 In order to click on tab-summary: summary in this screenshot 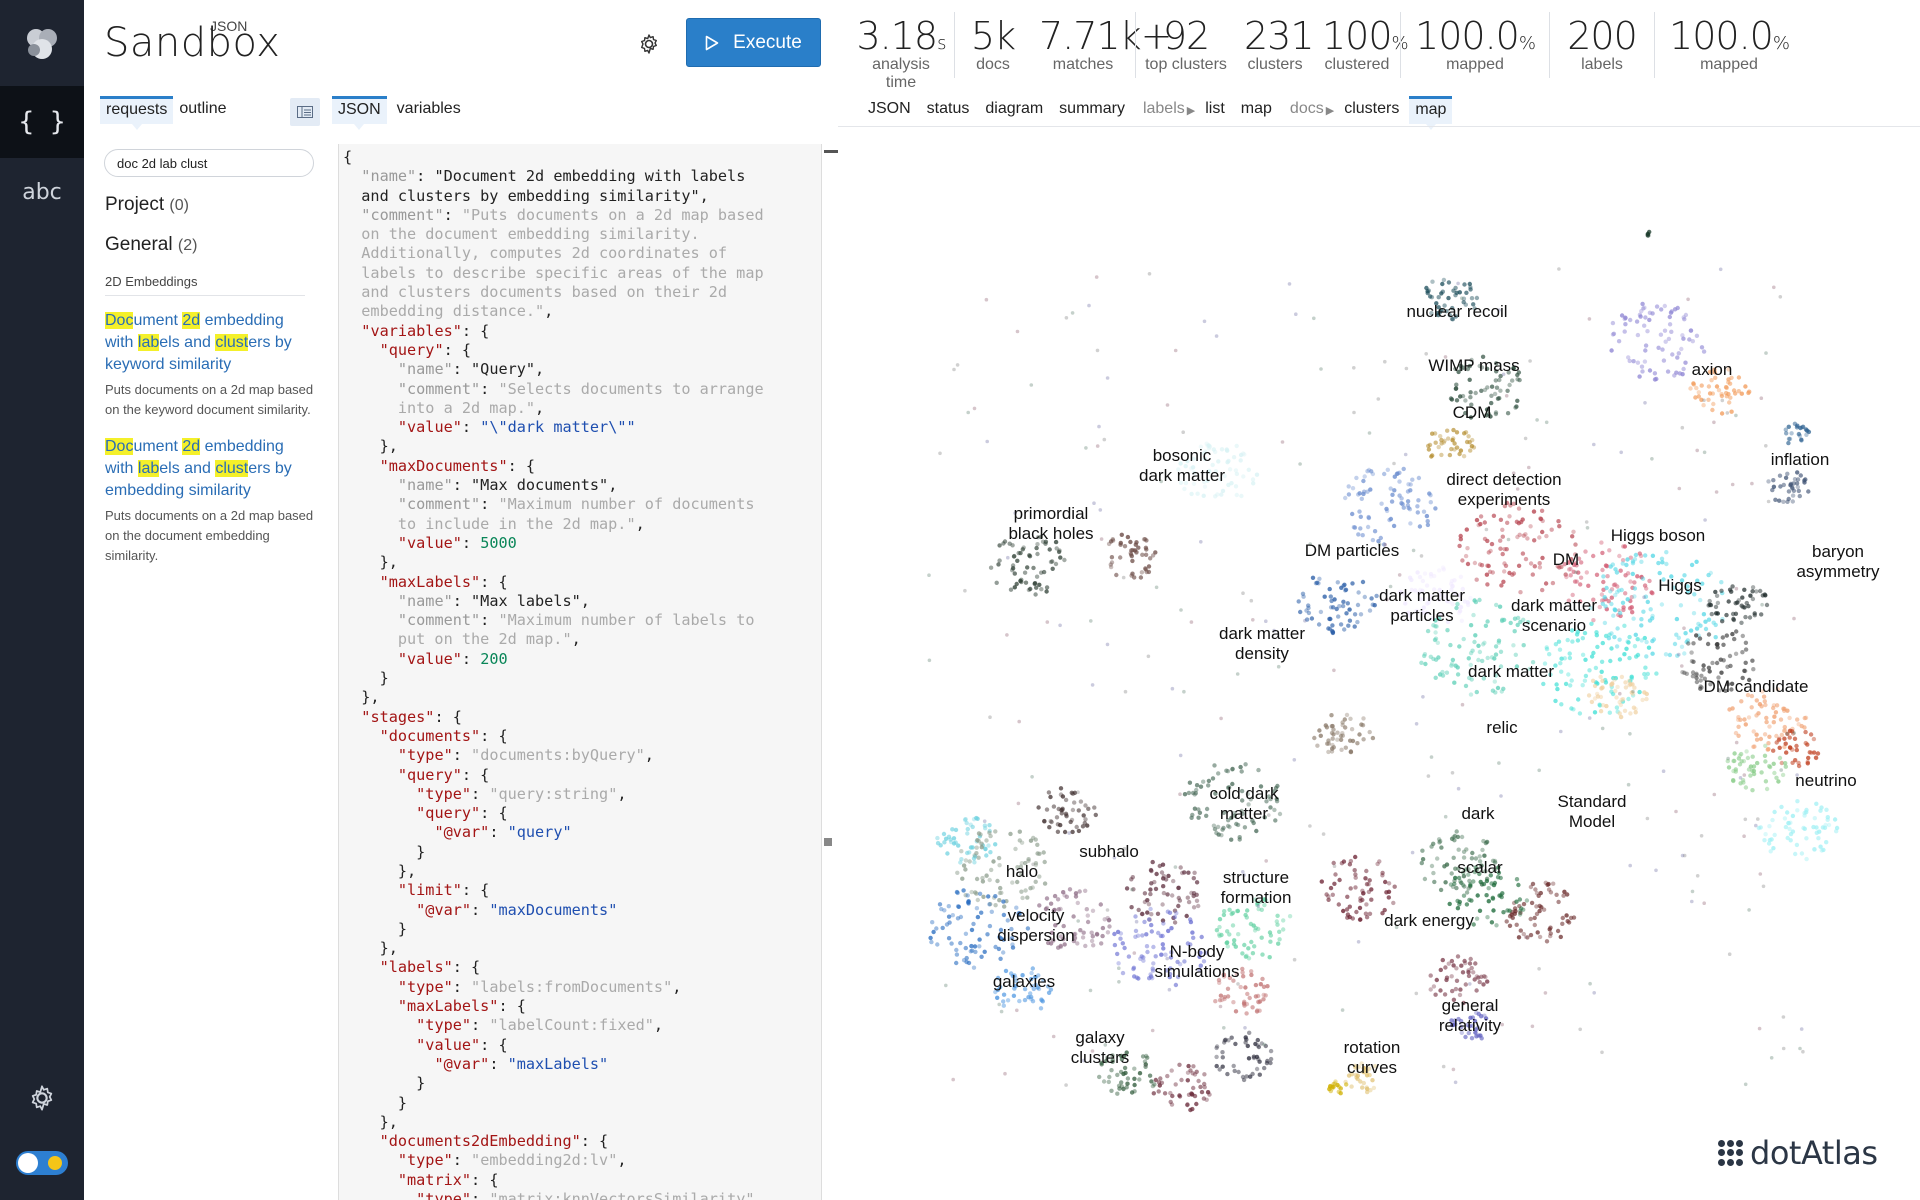, I will do `click(1092, 108)`.